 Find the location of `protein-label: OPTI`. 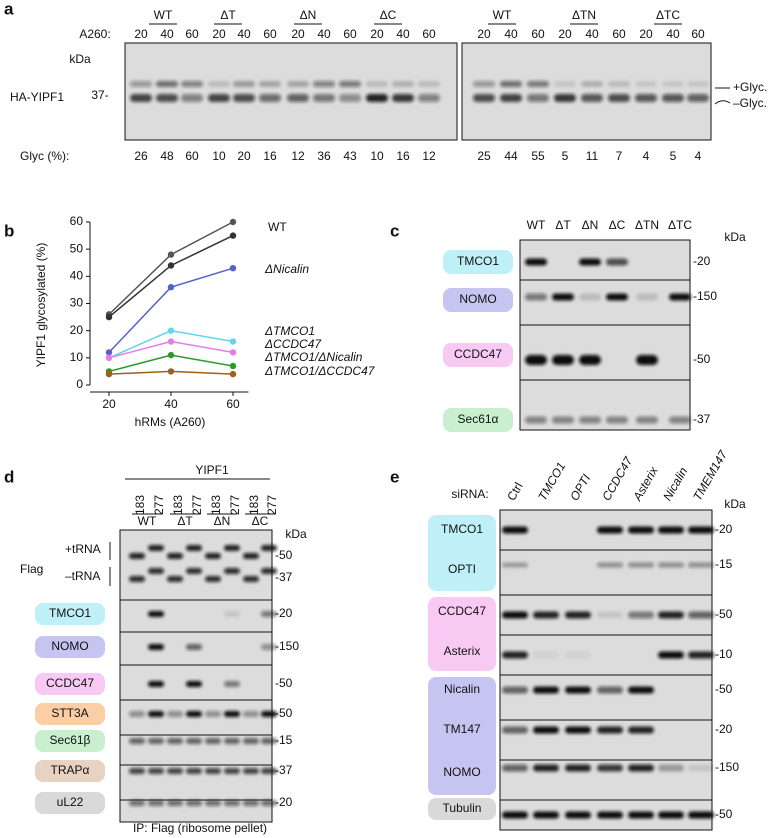

protein-label: OPTI is located at coordinates (462, 569).